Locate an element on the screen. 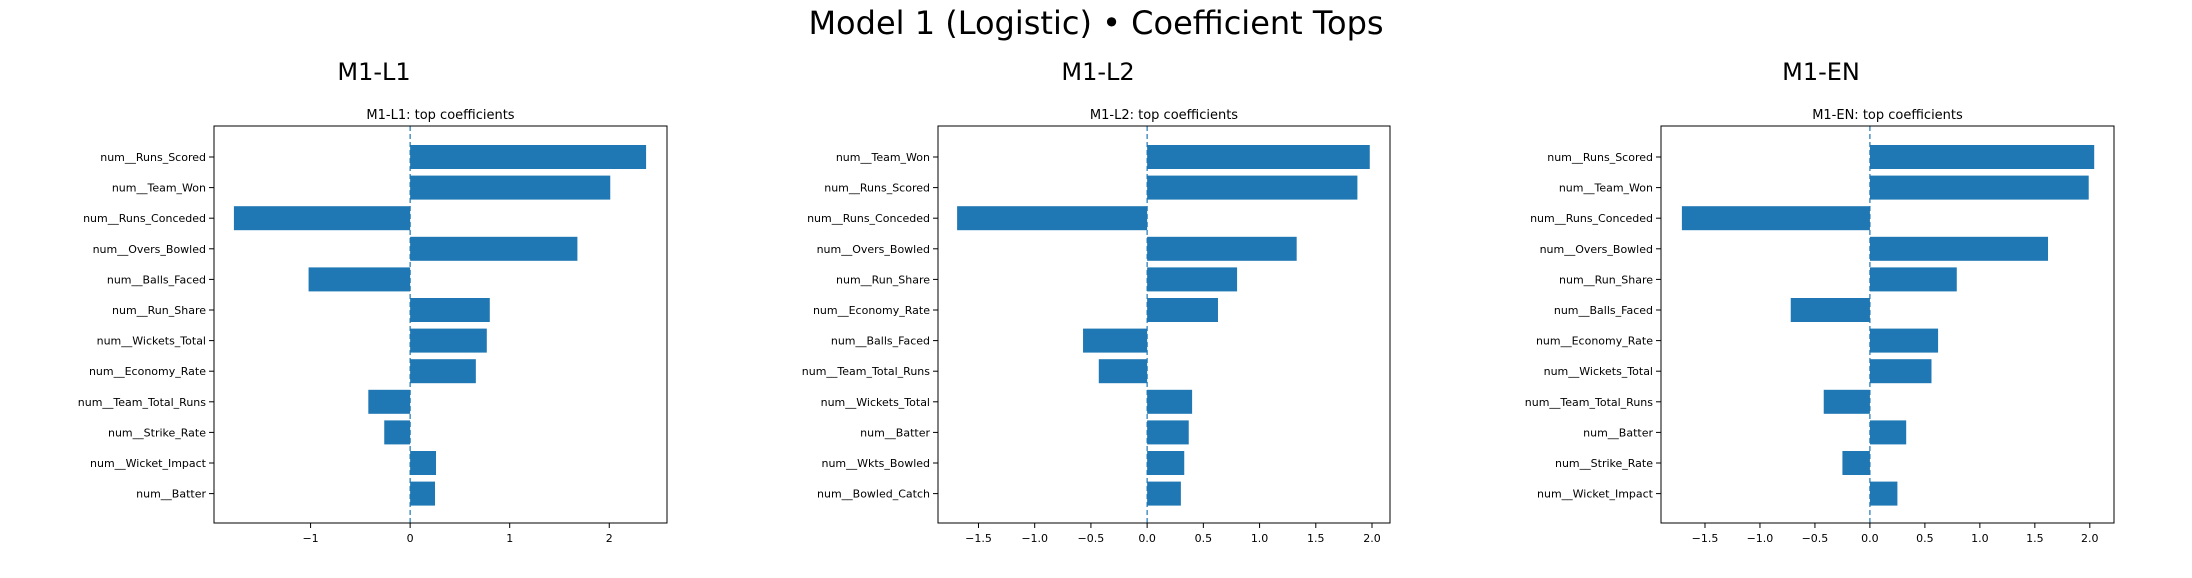  axes-title: M1-L2: top coefficients is located at coordinates (1164, 115).